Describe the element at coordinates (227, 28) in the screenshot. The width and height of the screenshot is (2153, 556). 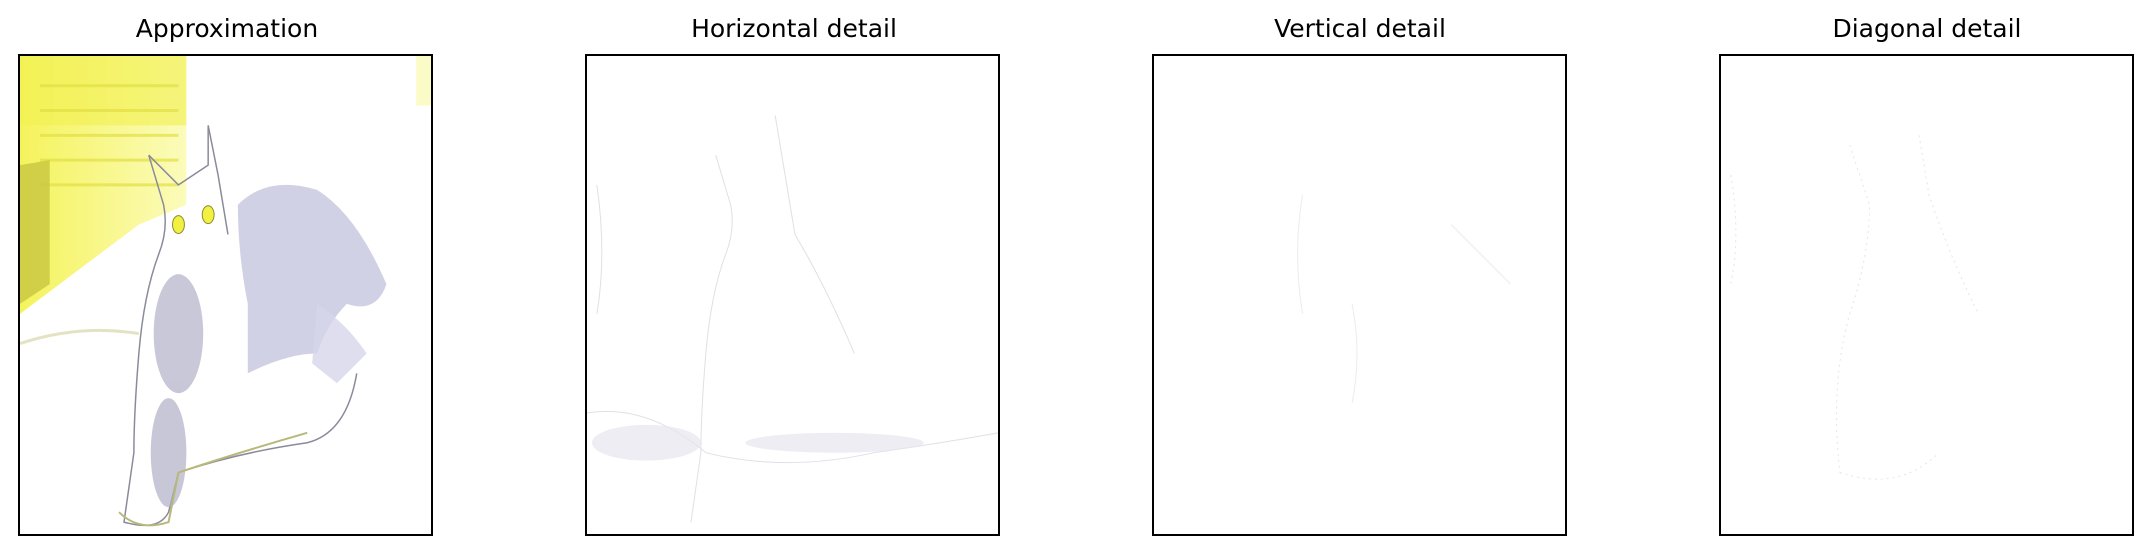
I see `panel-title-approximation: Approximation` at that location.